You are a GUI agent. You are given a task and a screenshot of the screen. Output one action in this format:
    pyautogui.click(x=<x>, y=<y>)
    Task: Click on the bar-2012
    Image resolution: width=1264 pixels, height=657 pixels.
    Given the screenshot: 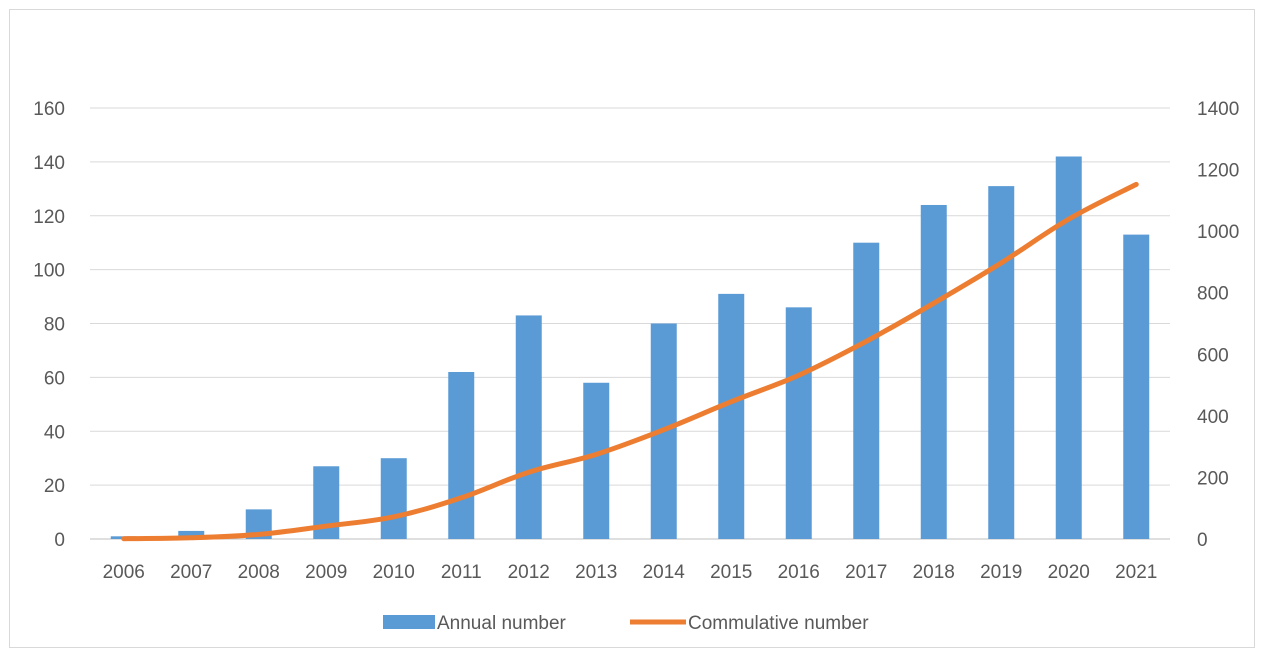 What is the action you would take?
    pyautogui.click(x=528, y=427)
    